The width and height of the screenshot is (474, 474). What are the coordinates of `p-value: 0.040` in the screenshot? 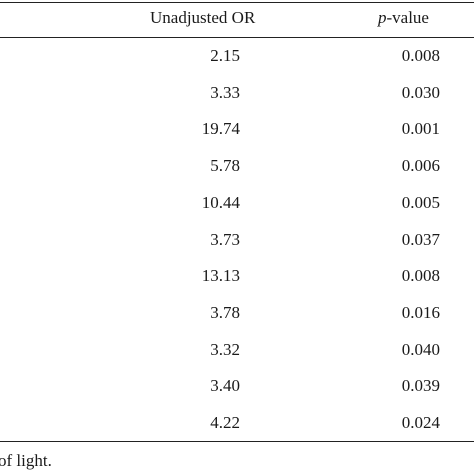 It's located at (420, 349).